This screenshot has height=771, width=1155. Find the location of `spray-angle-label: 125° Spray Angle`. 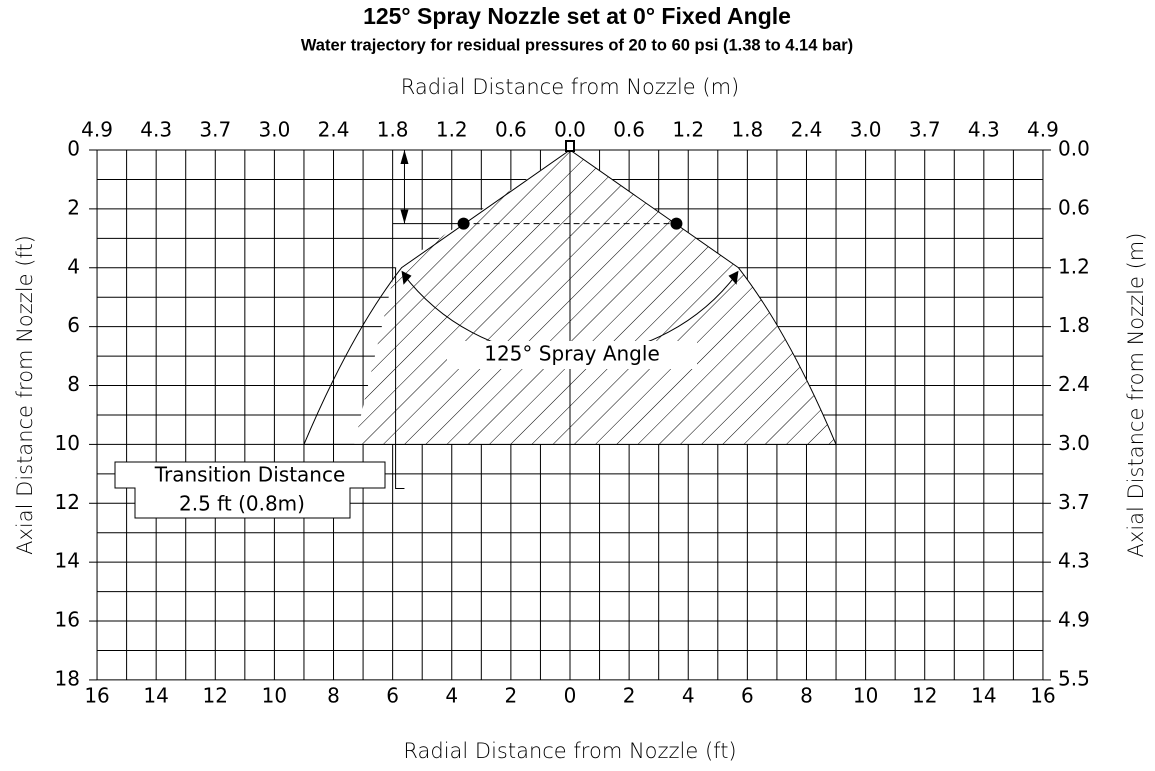

spray-angle-label: 125° Spray Angle is located at coordinates (572, 354).